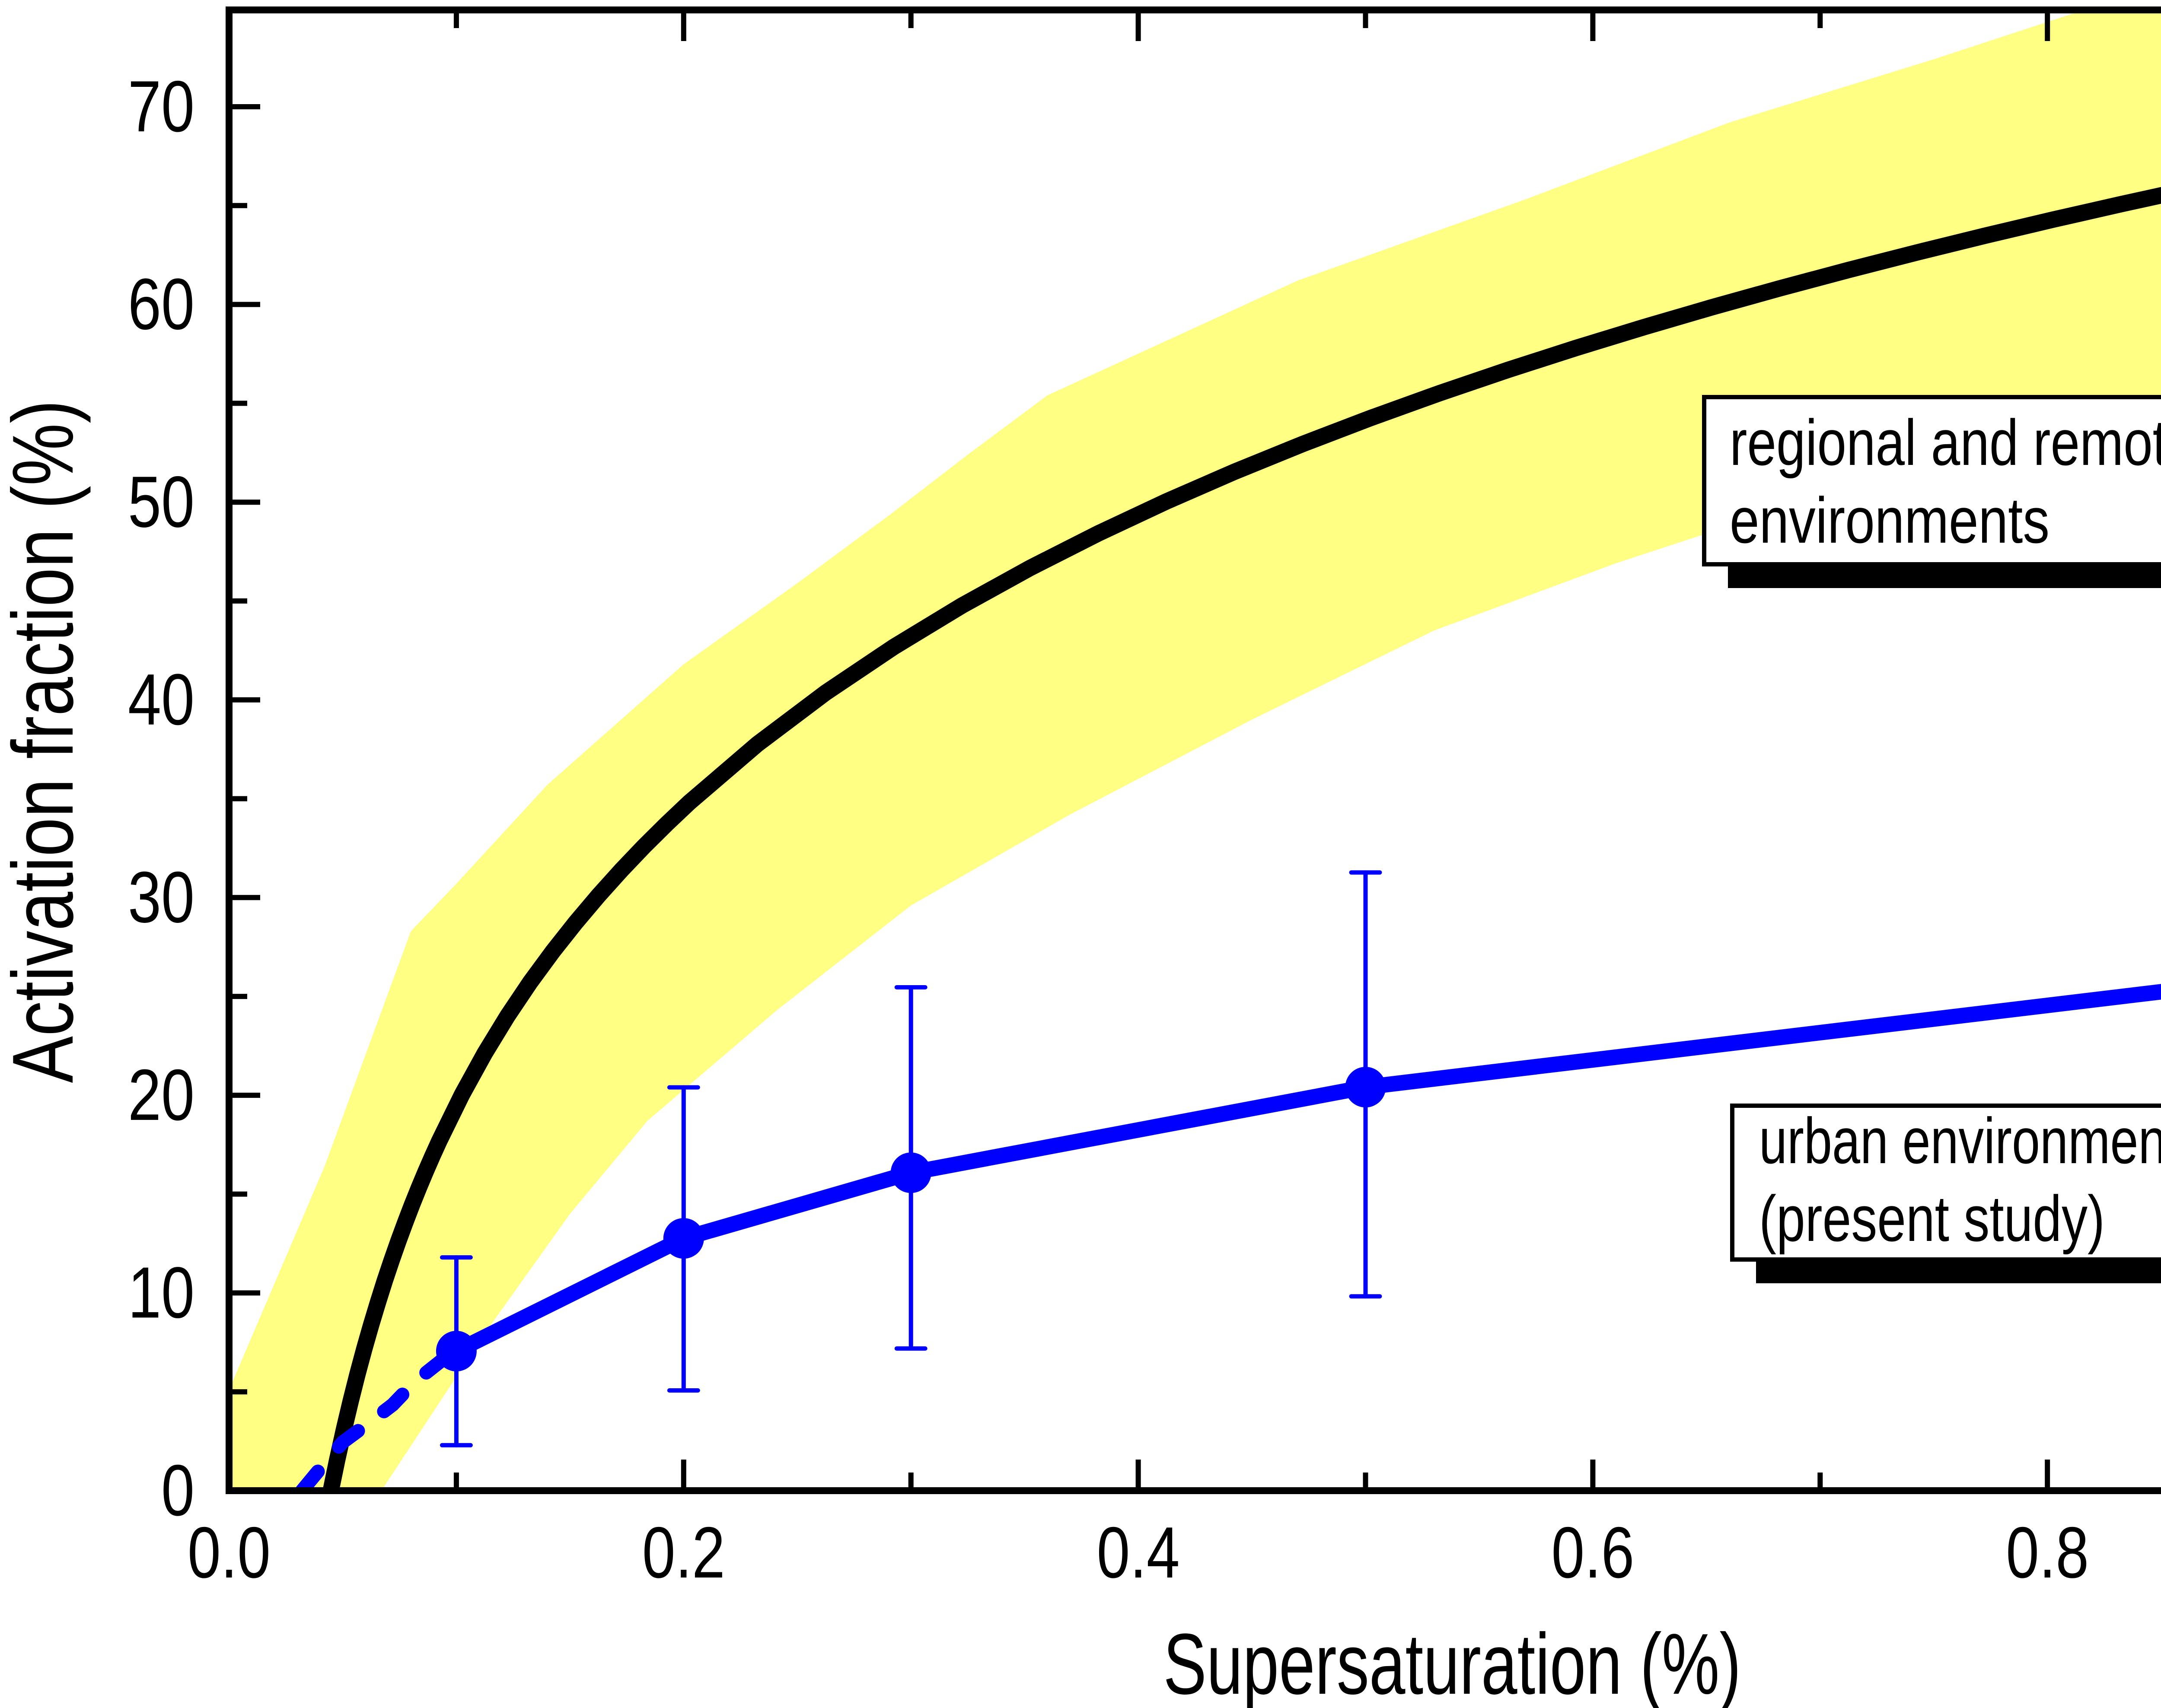  Describe the element at coordinates (161, 304) in the screenshot. I see `svg-text: 60` at that location.